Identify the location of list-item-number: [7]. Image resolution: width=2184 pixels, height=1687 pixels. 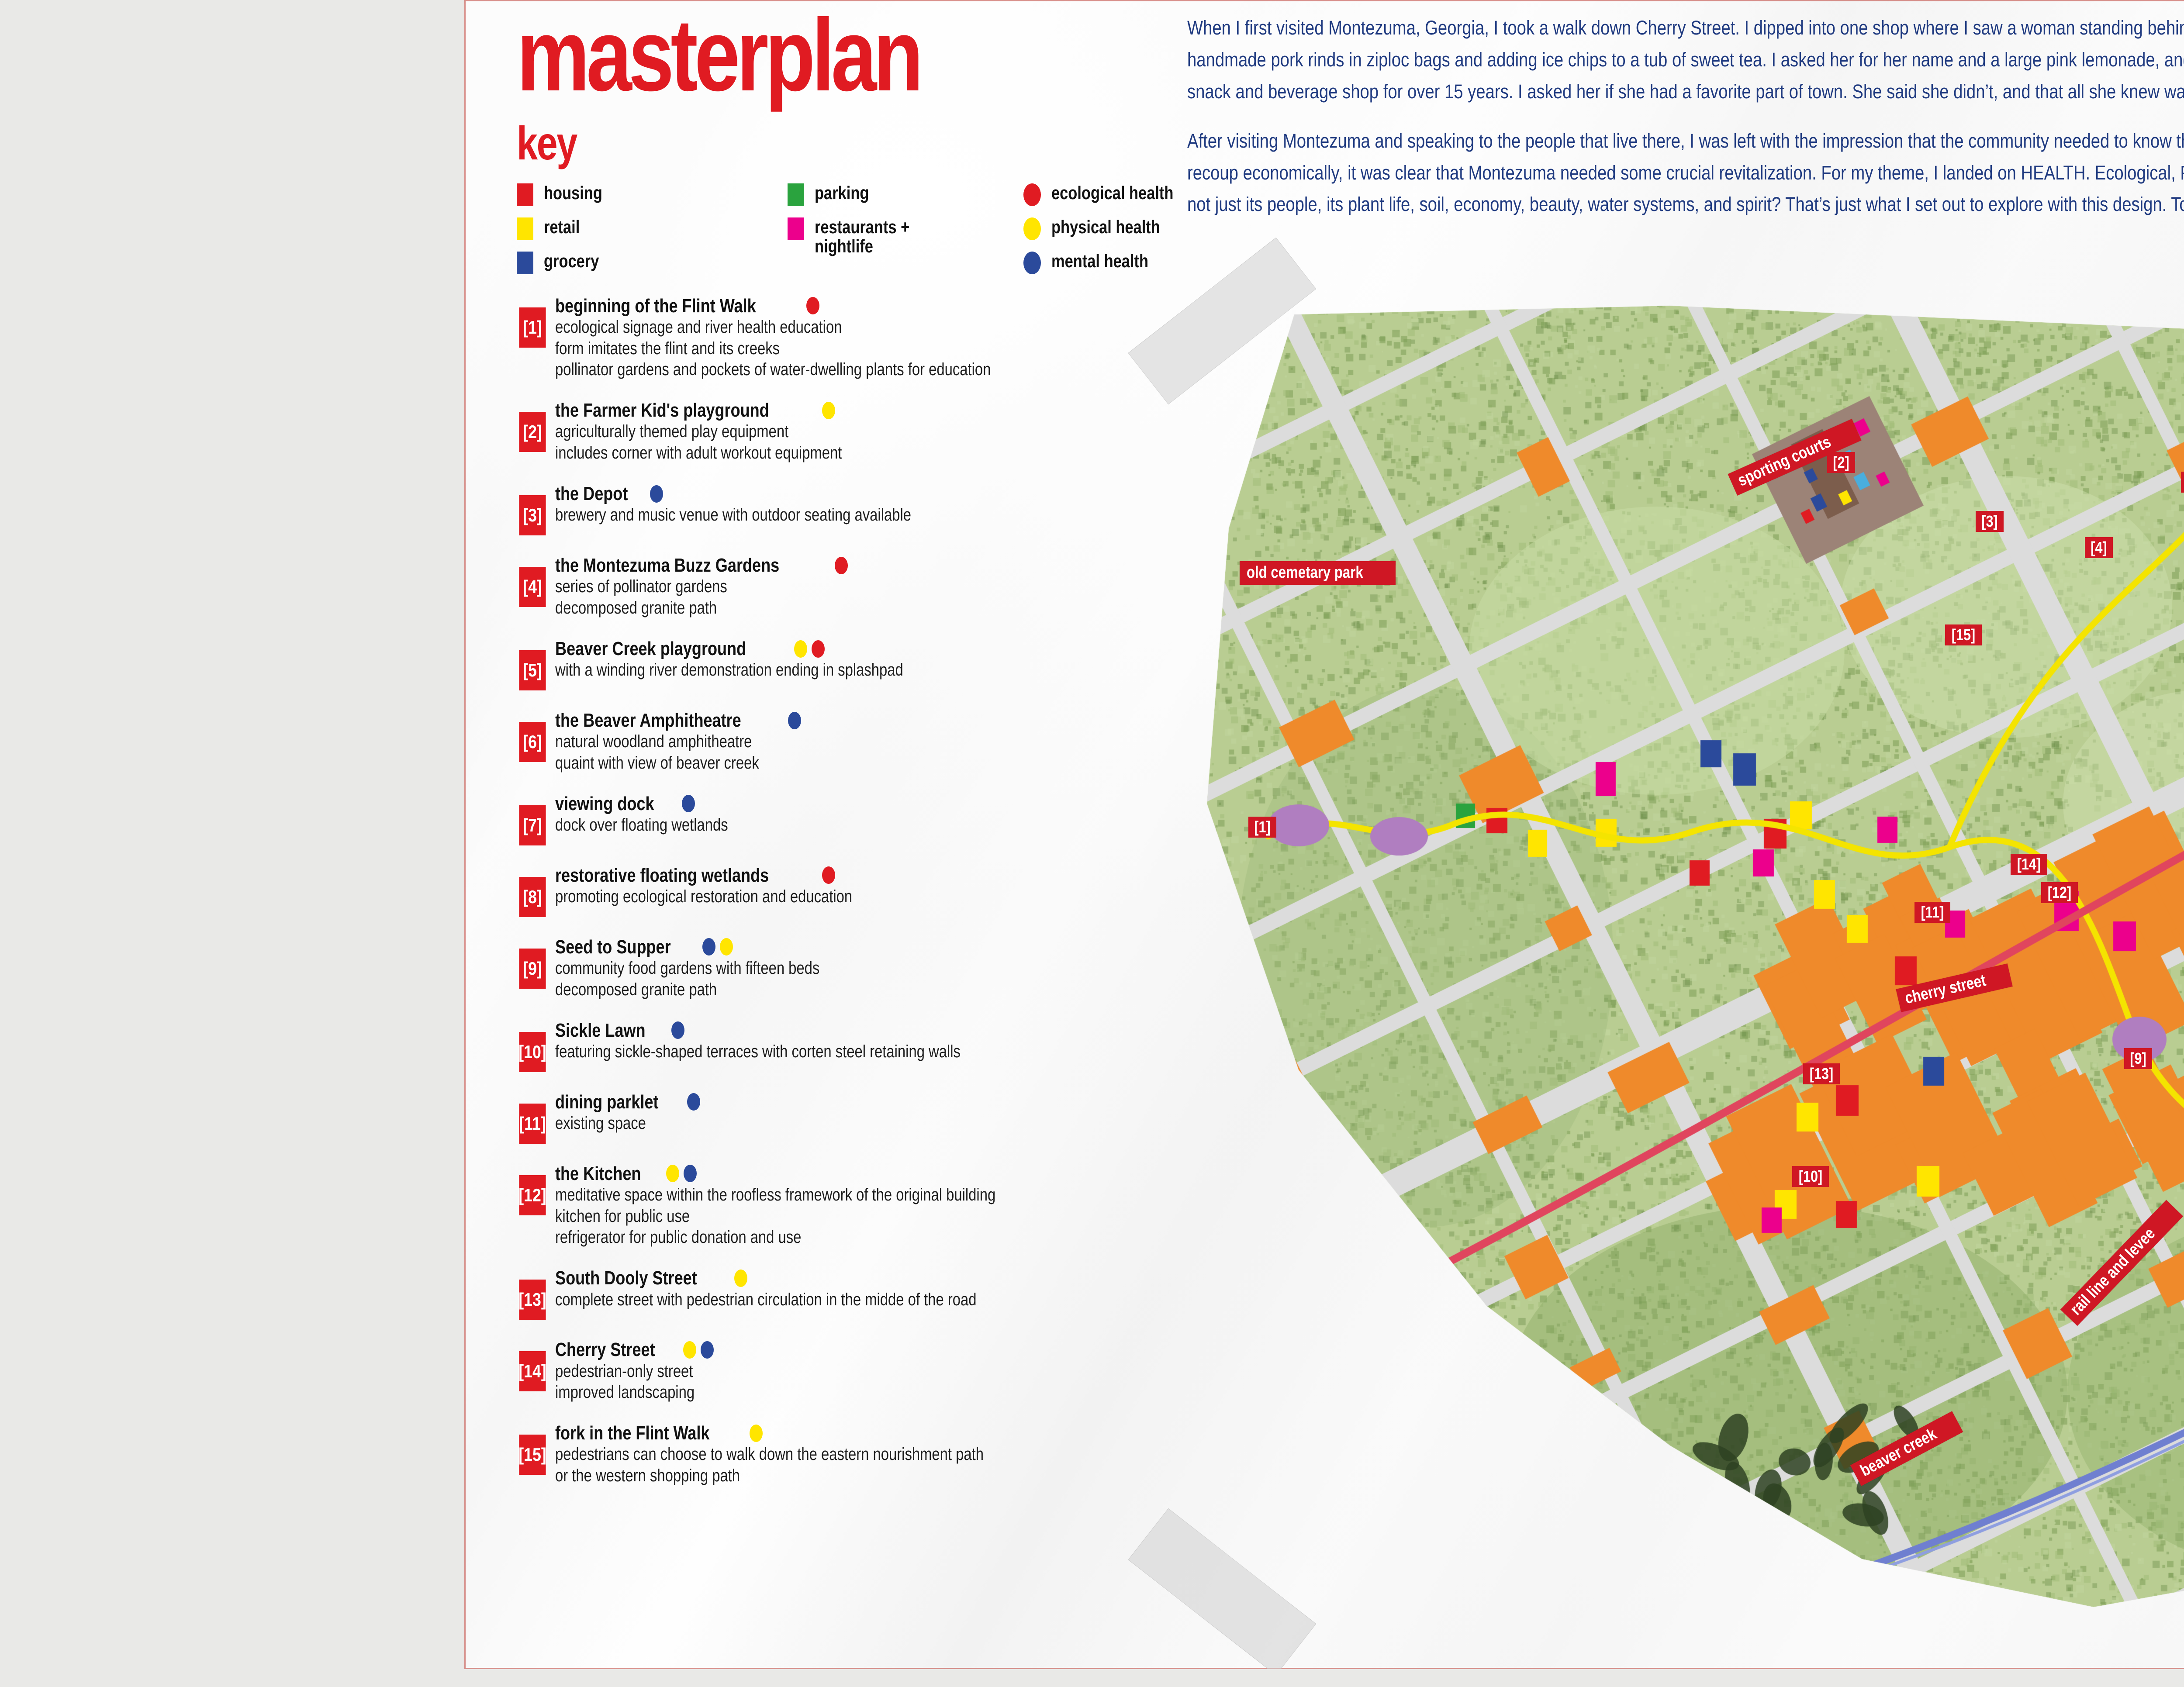
(532, 825).